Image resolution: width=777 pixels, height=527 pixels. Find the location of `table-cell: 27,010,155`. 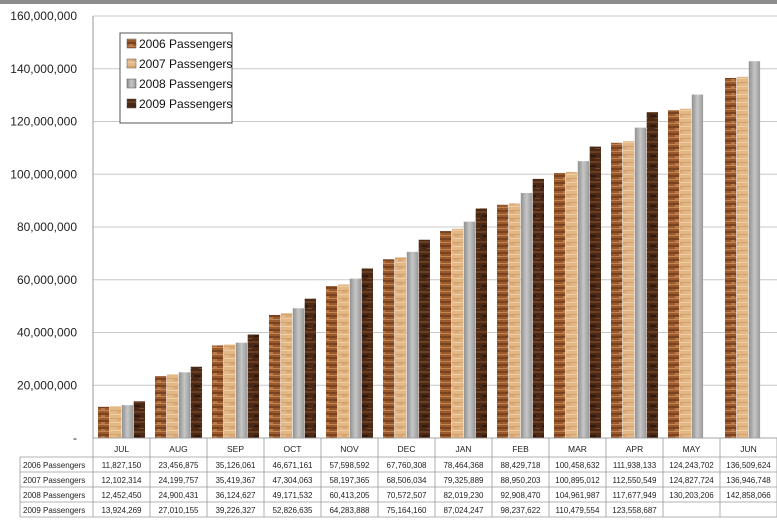

table-cell: 27,010,155 is located at coordinates (178, 510).